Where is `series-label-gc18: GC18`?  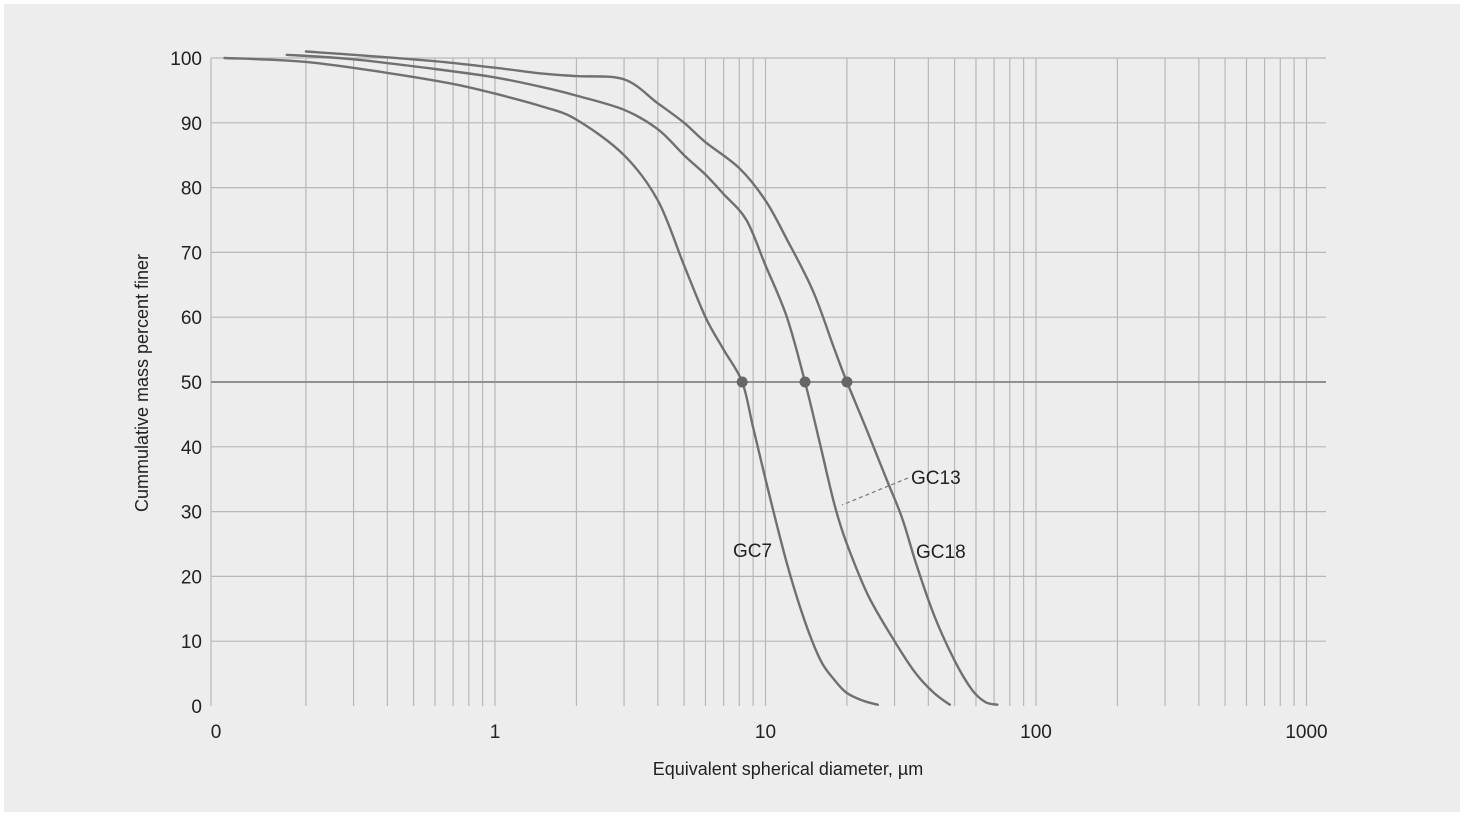 series-label-gc18: GC18 is located at coordinates (941, 552).